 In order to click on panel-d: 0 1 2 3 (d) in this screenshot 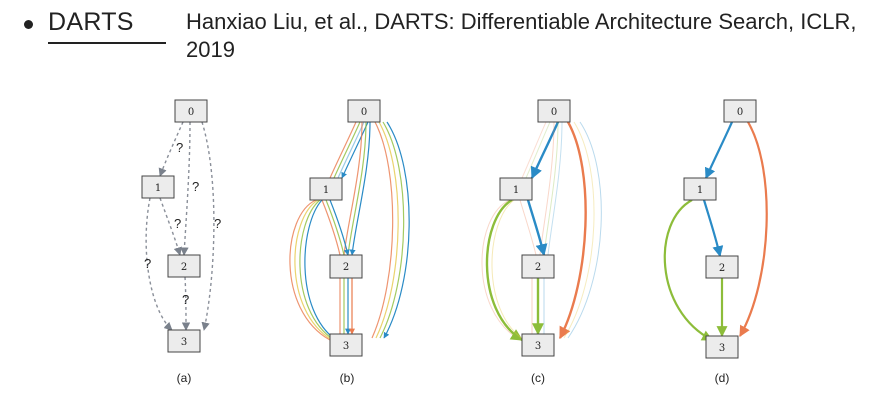, I will do `click(715, 242)`.